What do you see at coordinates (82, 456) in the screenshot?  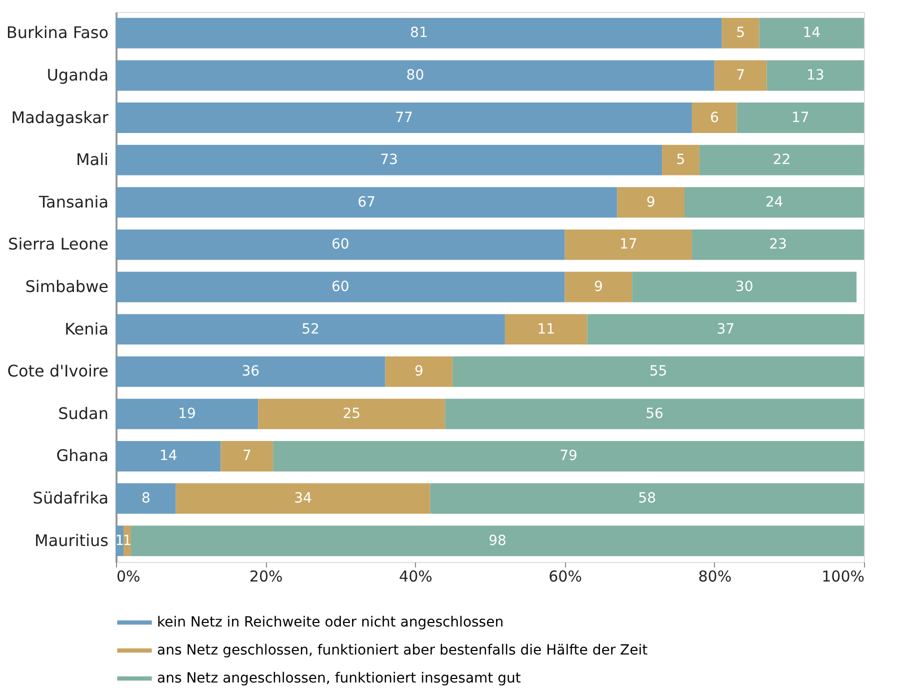 I see `y-tick-label: Ghana` at bounding box center [82, 456].